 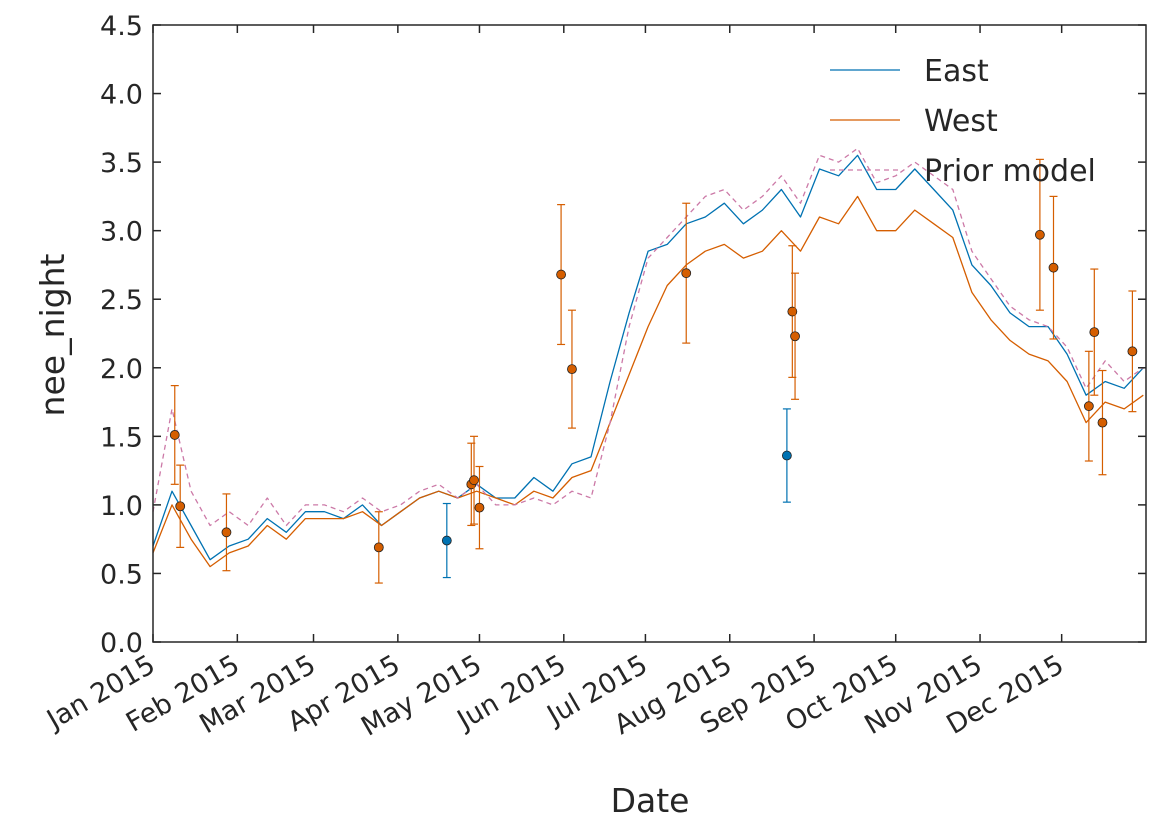 What do you see at coordinates (121, 369) in the screenshot?
I see `y-tick-label: 2.0` at bounding box center [121, 369].